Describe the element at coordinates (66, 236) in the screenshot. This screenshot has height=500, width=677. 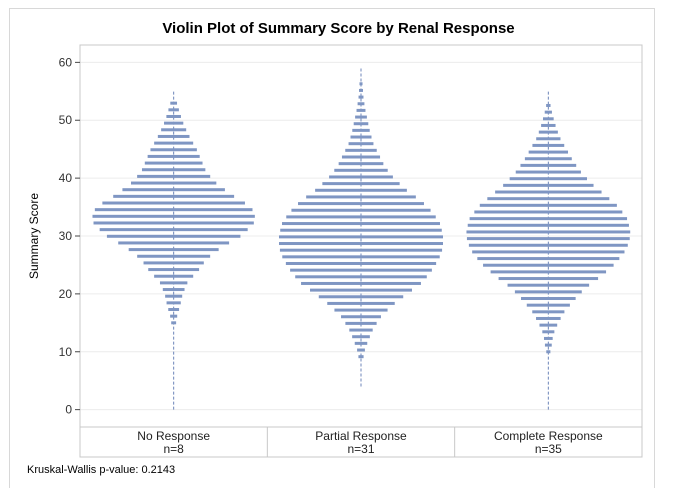
I see `y-tick-label-30: 30` at that location.